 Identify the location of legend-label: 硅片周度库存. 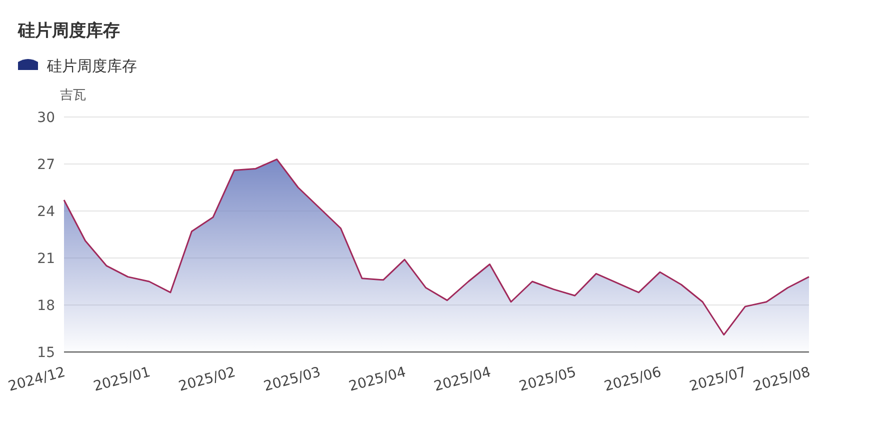
(91, 66).